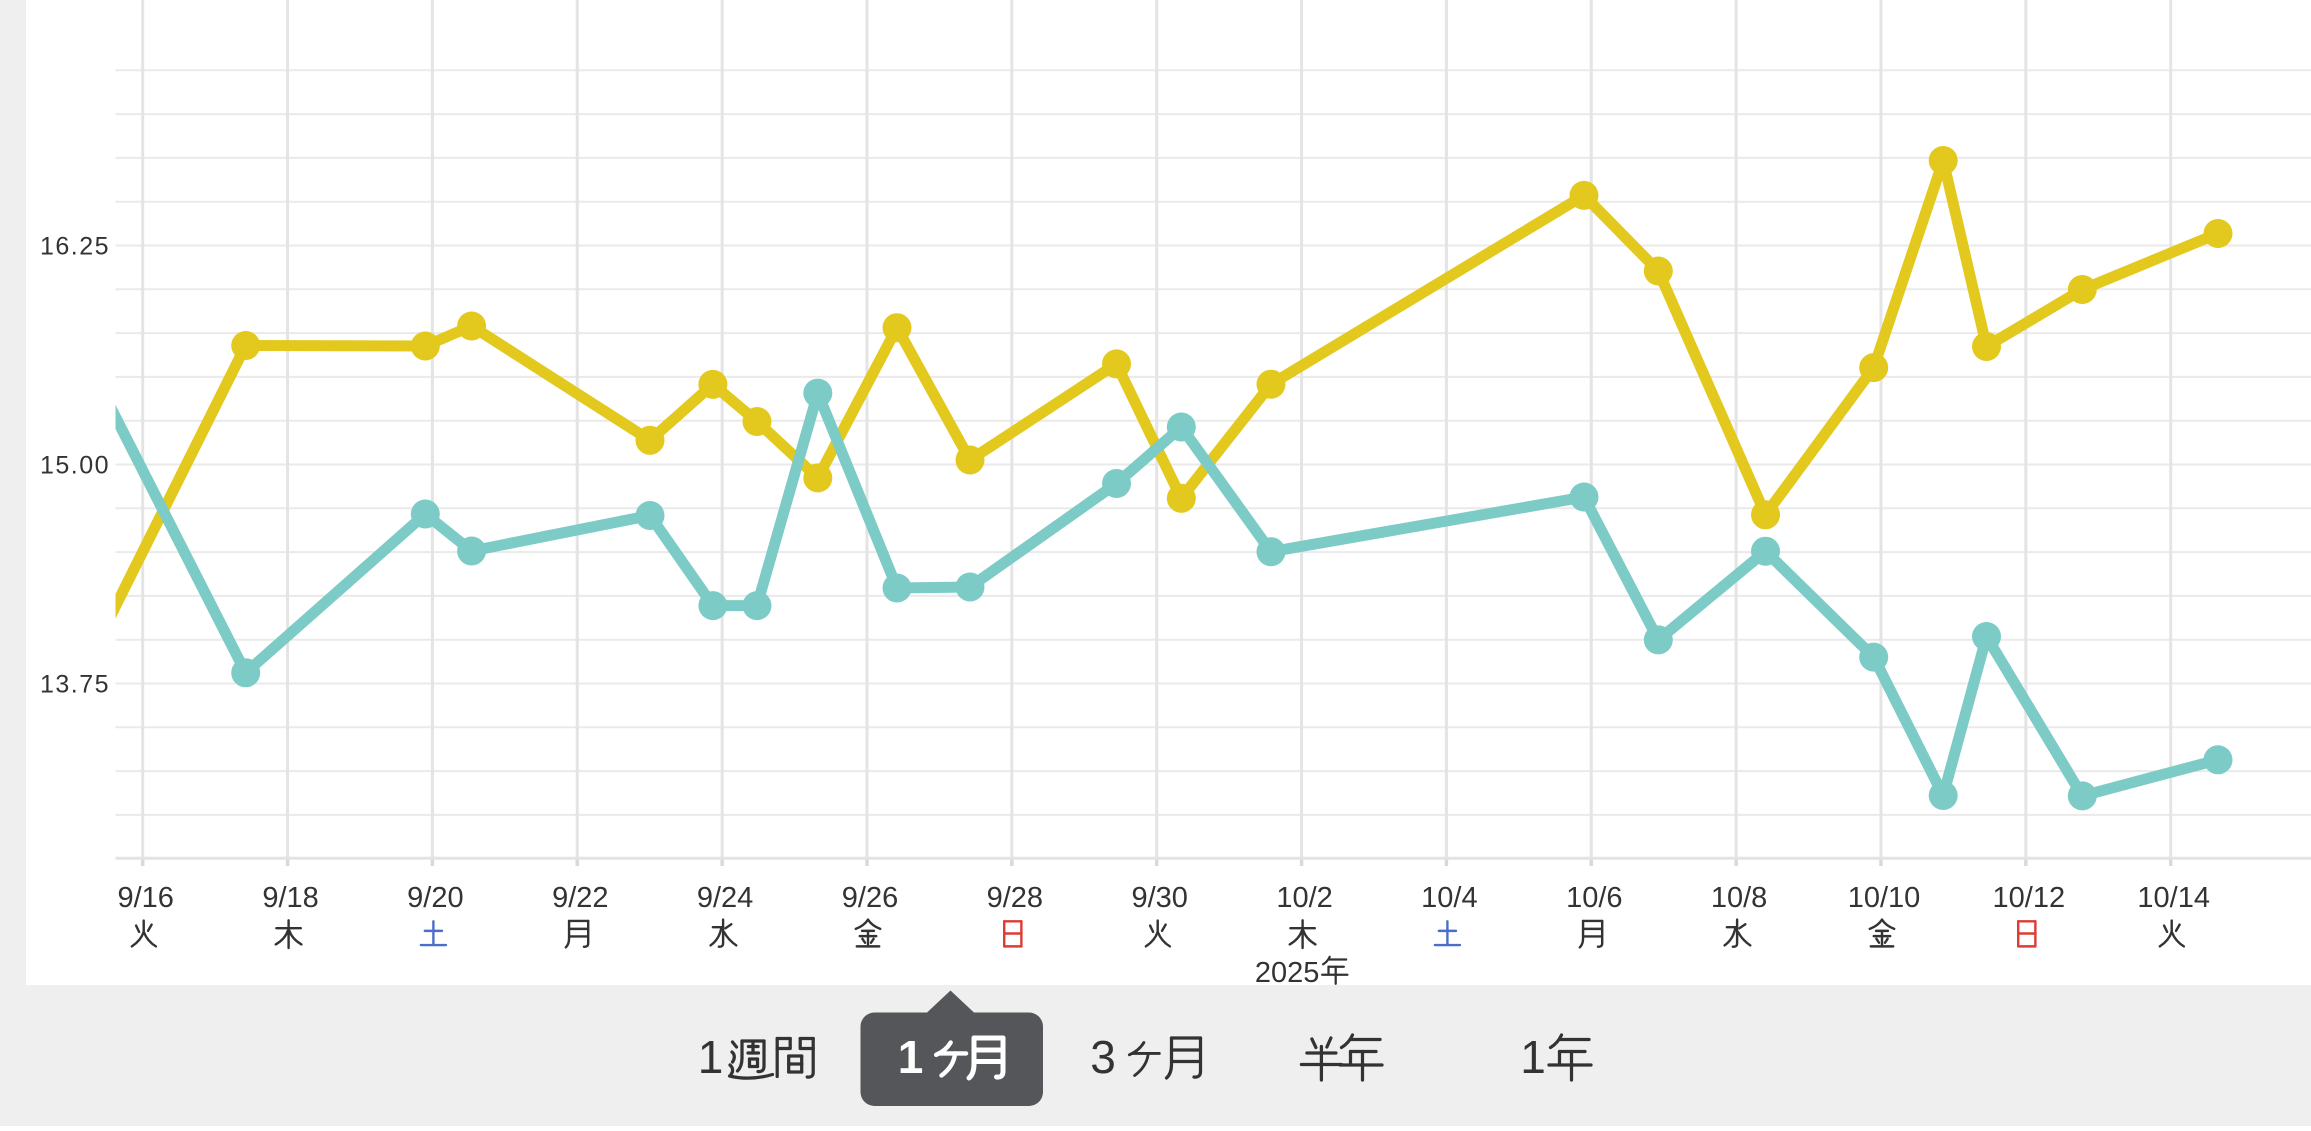 The height and width of the screenshot is (1131, 2311). Describe the element at coordinates (75, 466) in the screenshot. I see `svg-text: 15.00` at that location.